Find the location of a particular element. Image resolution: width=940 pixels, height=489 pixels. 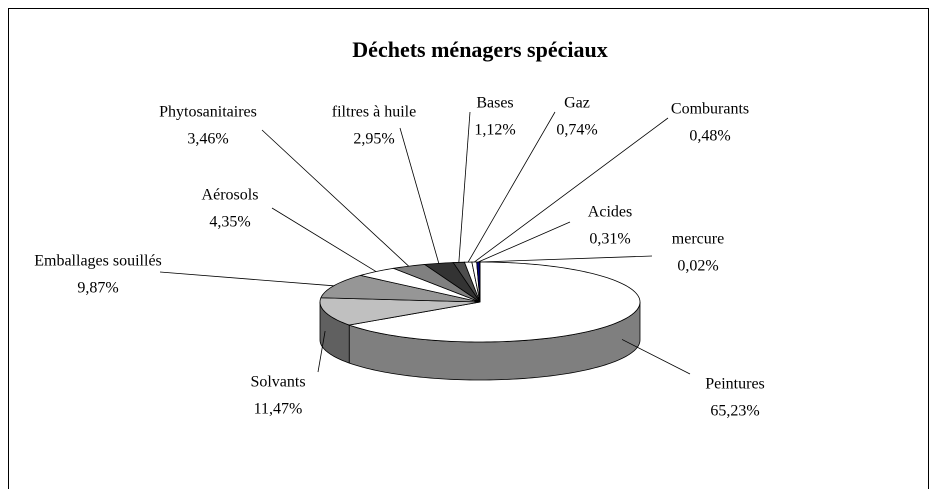

slice-value-label: 0,74% is located at coordinates (576, 130).